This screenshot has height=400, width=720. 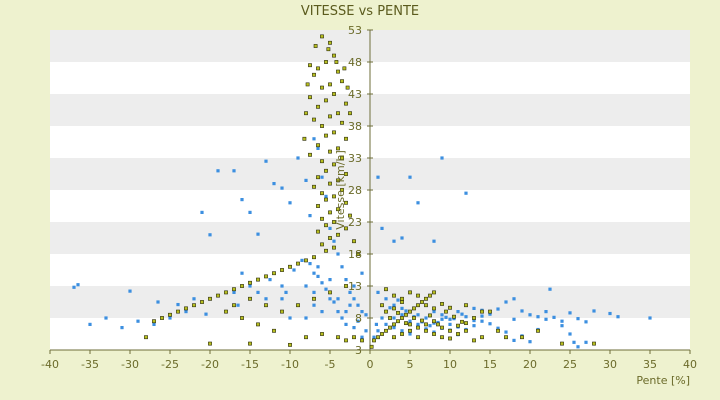 What do you see at coordinates (170, 364) in the screenshot?
I see `x-tick-label: -25` at bounding box center [170, 364].